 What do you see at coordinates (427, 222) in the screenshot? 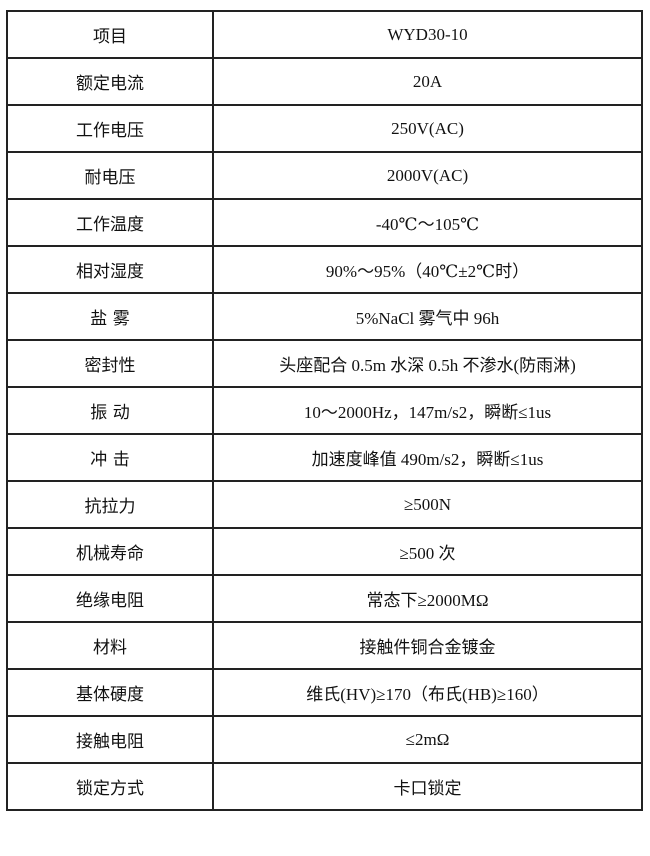
I see `spec-value: -40℃～105℃` at bounding box center [427, 222].